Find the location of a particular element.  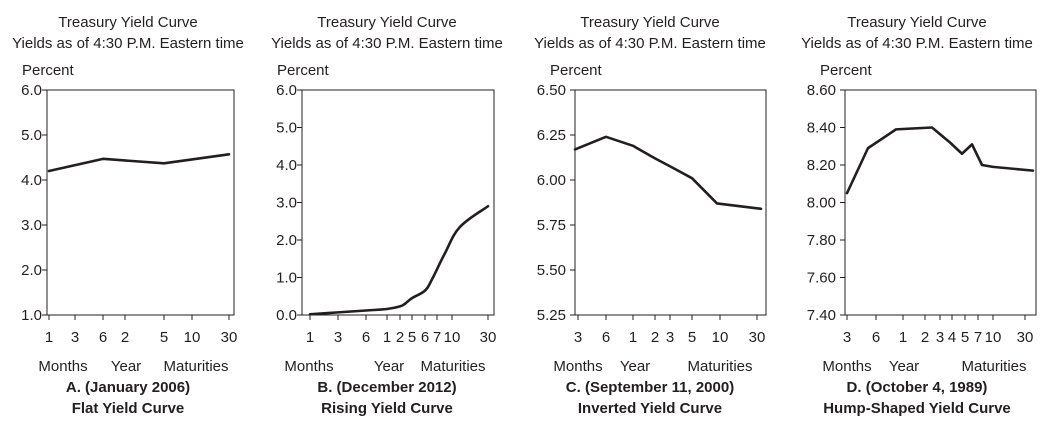

y-tick-label: 7.80 is located at coordinates (821, 240).